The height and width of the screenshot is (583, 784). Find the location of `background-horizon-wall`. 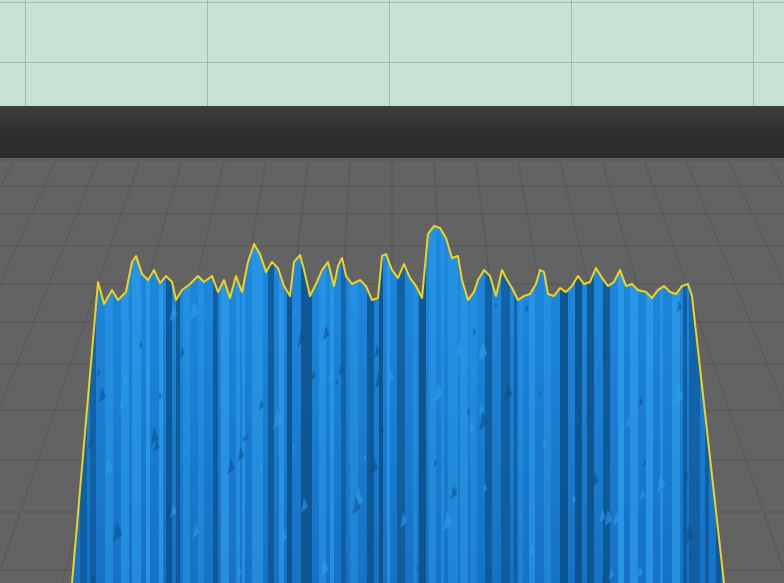

background-horizon-wall is located at coordinates (392, 133).